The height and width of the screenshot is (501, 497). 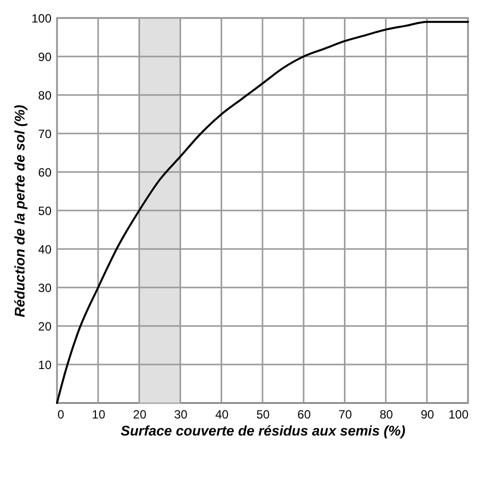 What do you see at coordinates (45, 288) in the screenshot?
I see `y-tick-label: 30` at bounding box center [45, 288].